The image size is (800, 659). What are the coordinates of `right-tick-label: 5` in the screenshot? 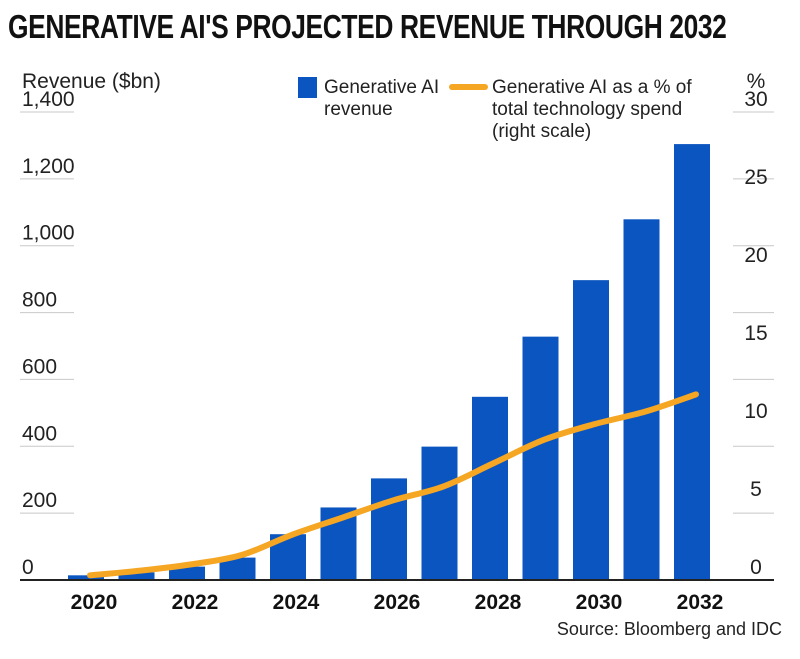 It's located at (756, 489).